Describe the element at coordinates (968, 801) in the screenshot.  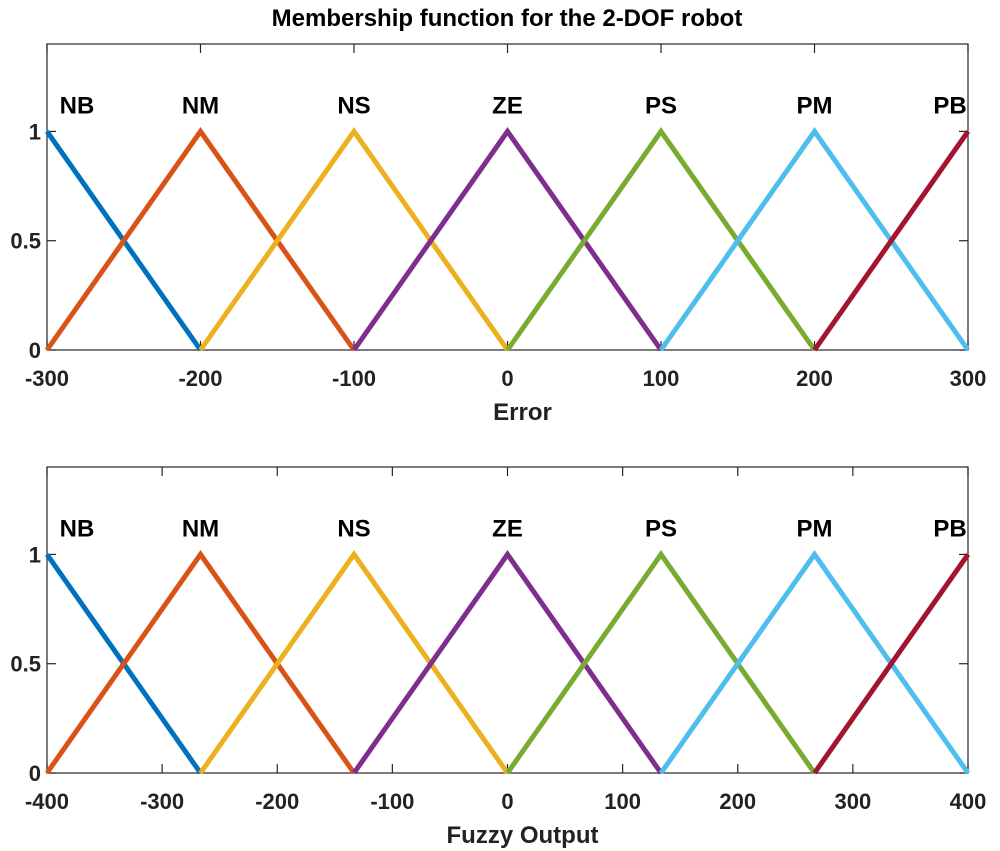
I see `x-tick-label: 400` at that location.